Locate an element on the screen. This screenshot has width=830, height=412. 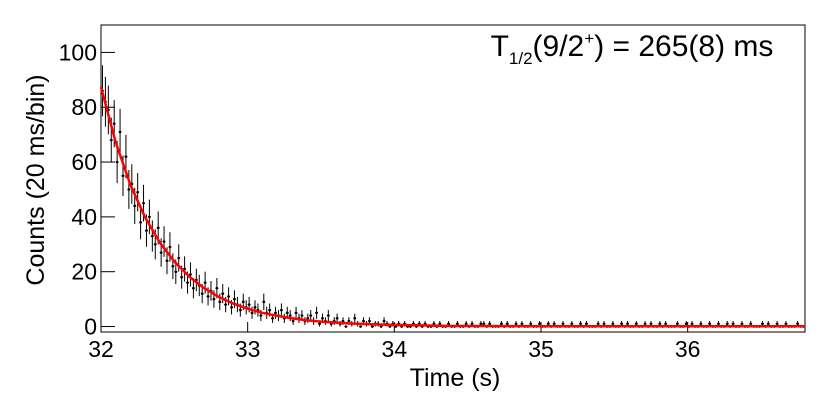
annotation-part: (9/2 is located at coordinates (559, 46).